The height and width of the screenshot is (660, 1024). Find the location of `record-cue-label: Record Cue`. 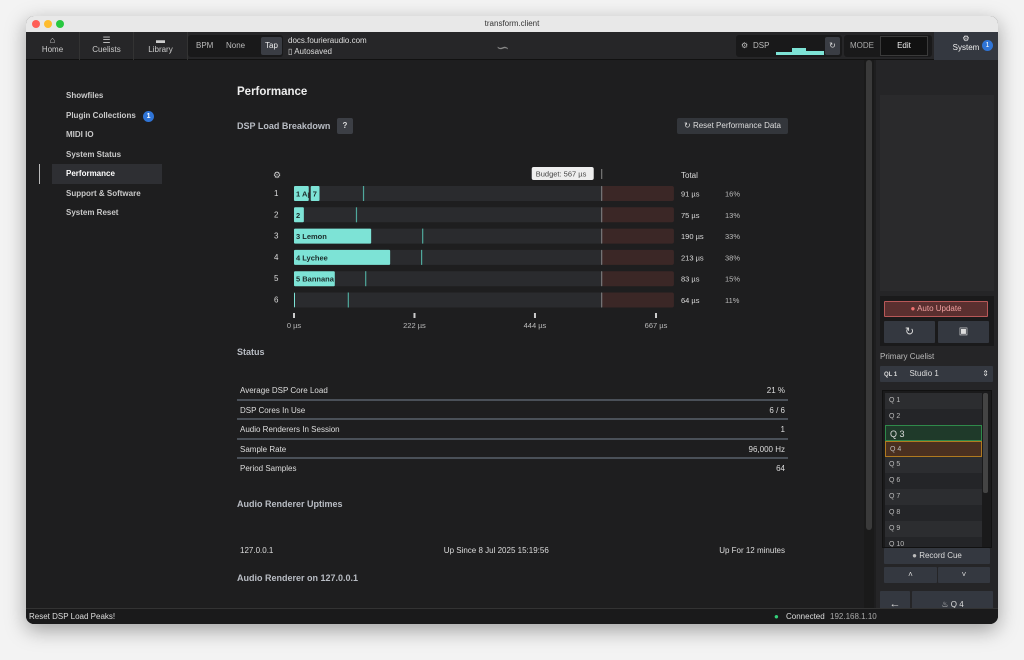

record-cue-label: Record Cue is located at coordinates (940, 555).